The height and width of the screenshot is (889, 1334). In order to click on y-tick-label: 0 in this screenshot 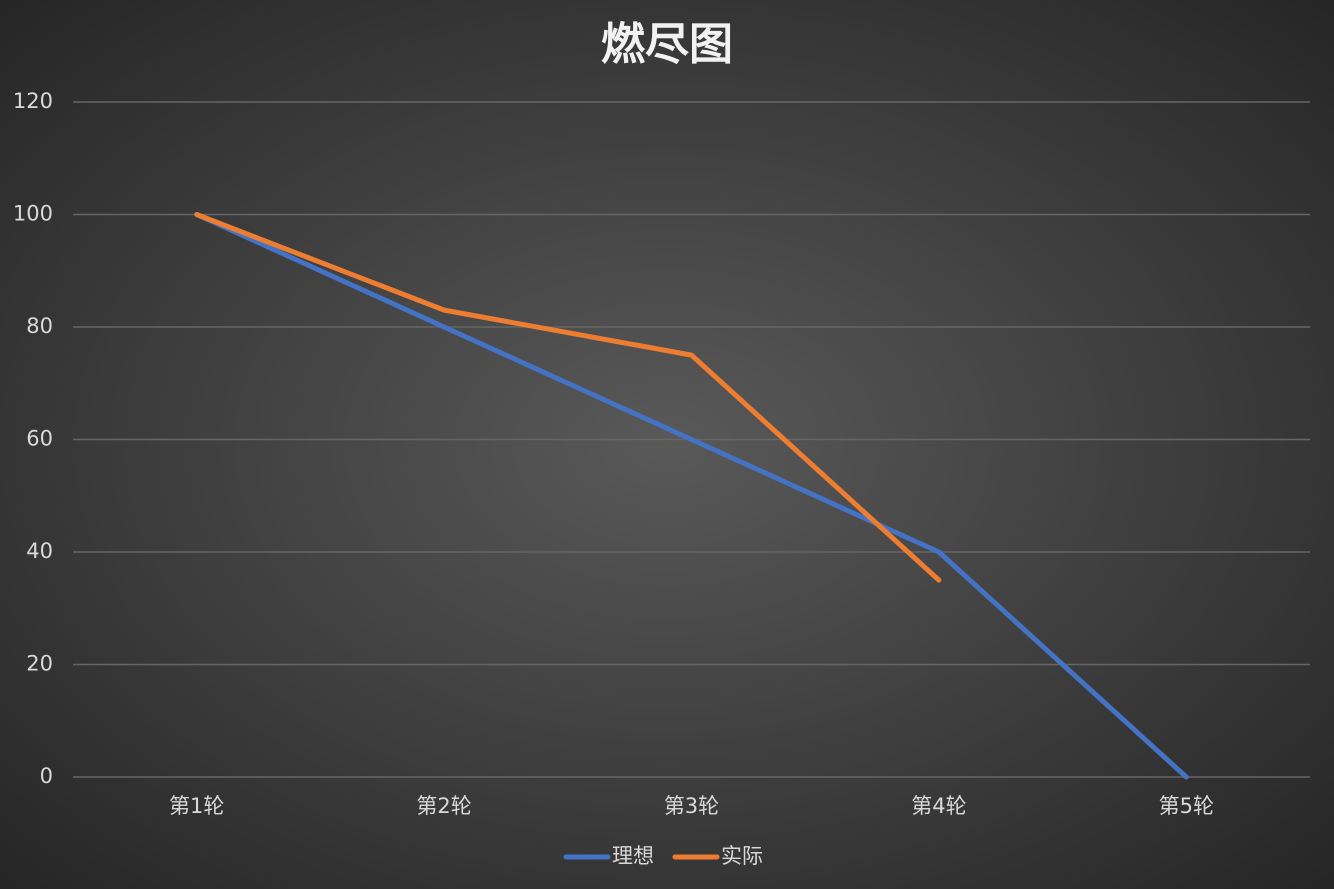, I will do `click(46, 776)`.